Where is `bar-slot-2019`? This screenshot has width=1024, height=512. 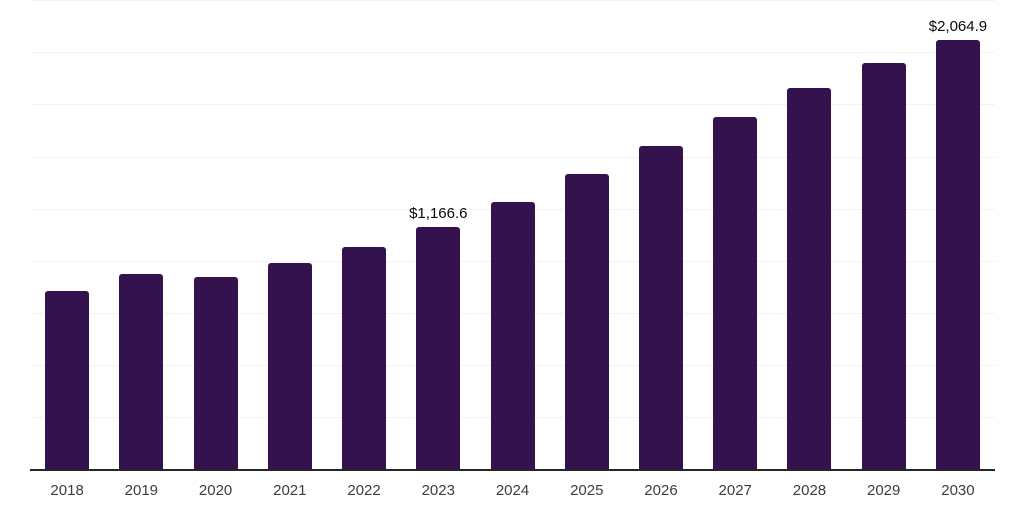 bar-slot-2019 is located at coordinates (141, 235).